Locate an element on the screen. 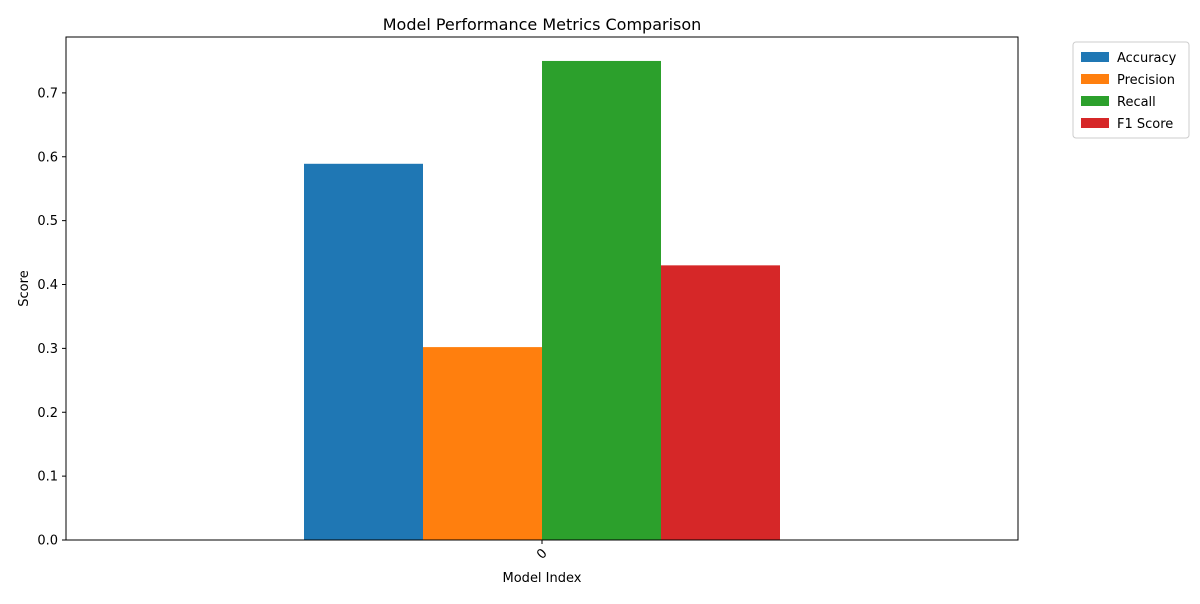  y-tick-label: 0.7 is located at coordinates (47, 93).